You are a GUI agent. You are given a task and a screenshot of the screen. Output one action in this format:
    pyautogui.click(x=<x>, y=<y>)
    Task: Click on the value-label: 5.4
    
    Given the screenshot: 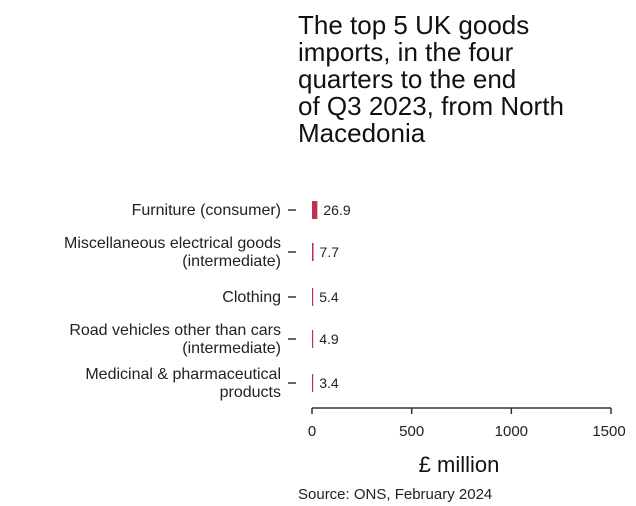 What is the action you would take?
    pyautogui.click(x=329, y=297)
    